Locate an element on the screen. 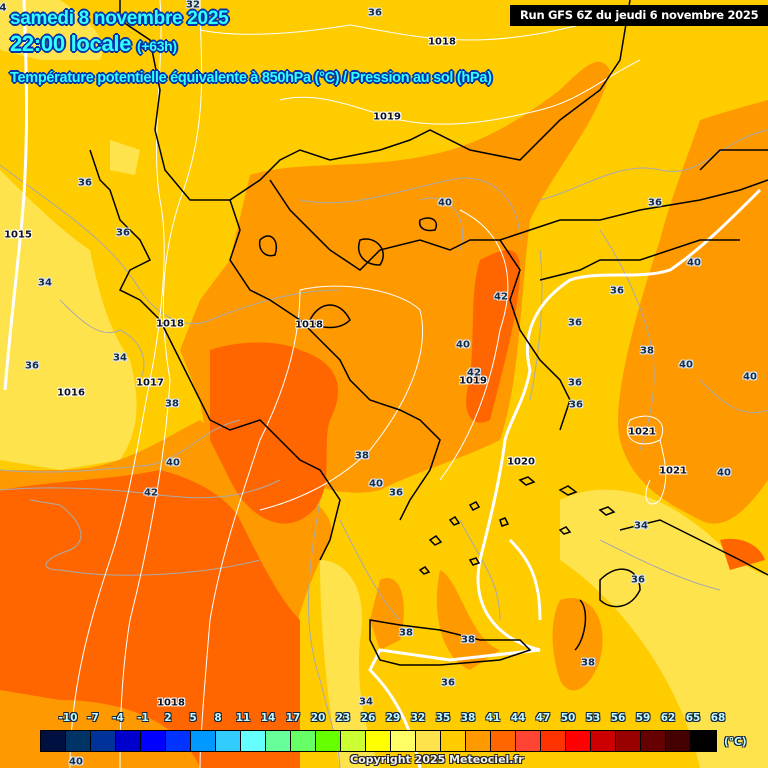 This screenshot has height=768, width=768. colorbar-tick-label: 62 is located at coordinates (668, 718).